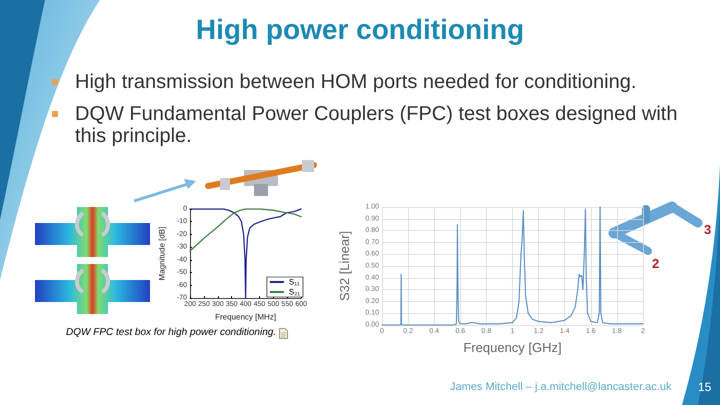 This screenshot has height=405, width=720. Describe the element at coordinates (376, 125) in the screenshot. I see `text: DQW Fundamental Power Couplers (FPC) test boxes designed with this principle.` at that location.